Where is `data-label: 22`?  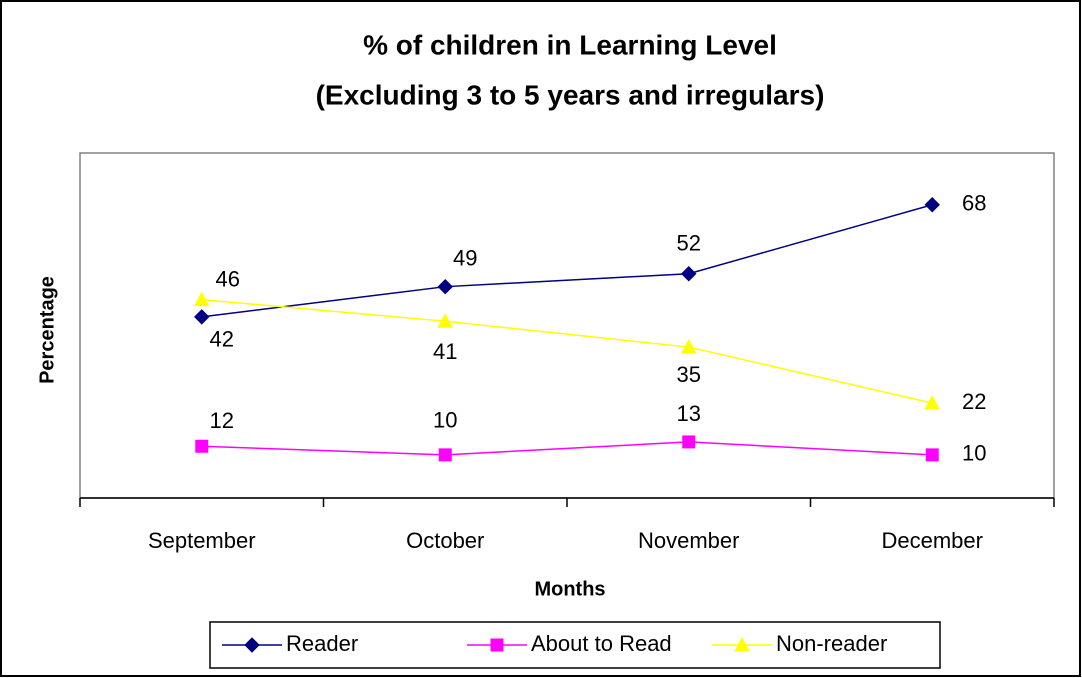
data-label: 22 is located at coordinates (974, 401).